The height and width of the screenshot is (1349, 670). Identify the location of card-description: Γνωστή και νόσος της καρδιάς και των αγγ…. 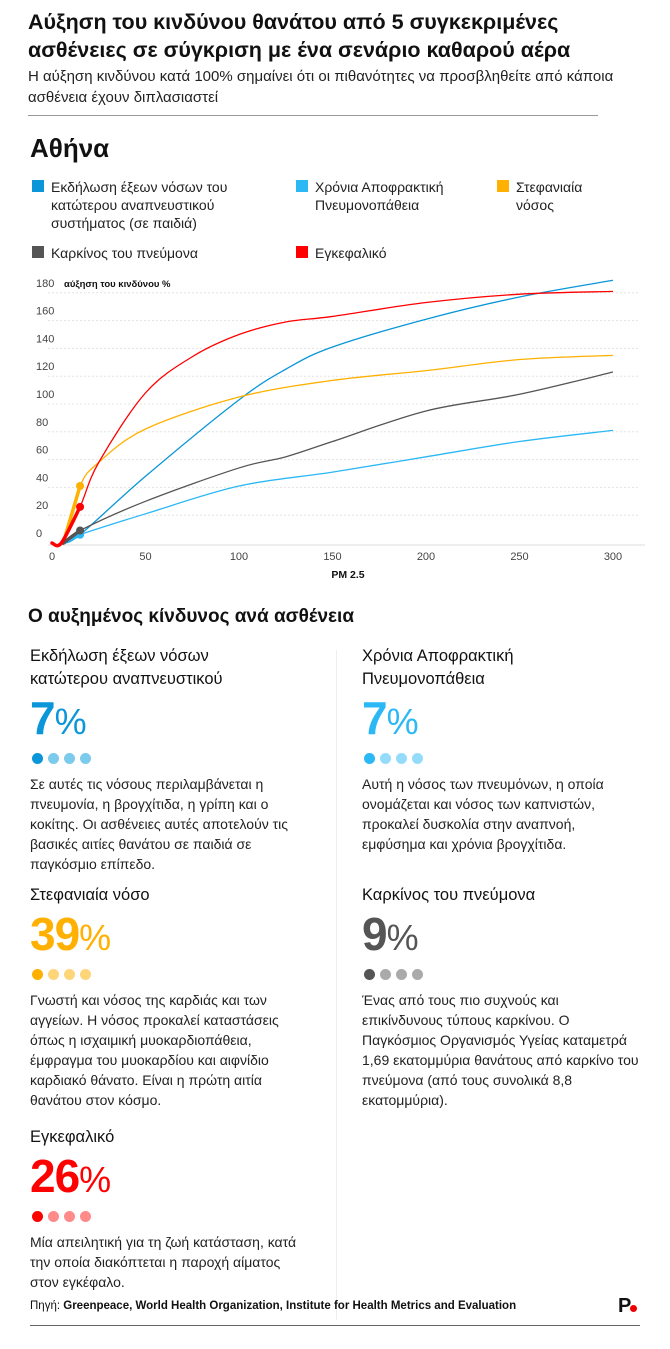
(154, 1050).